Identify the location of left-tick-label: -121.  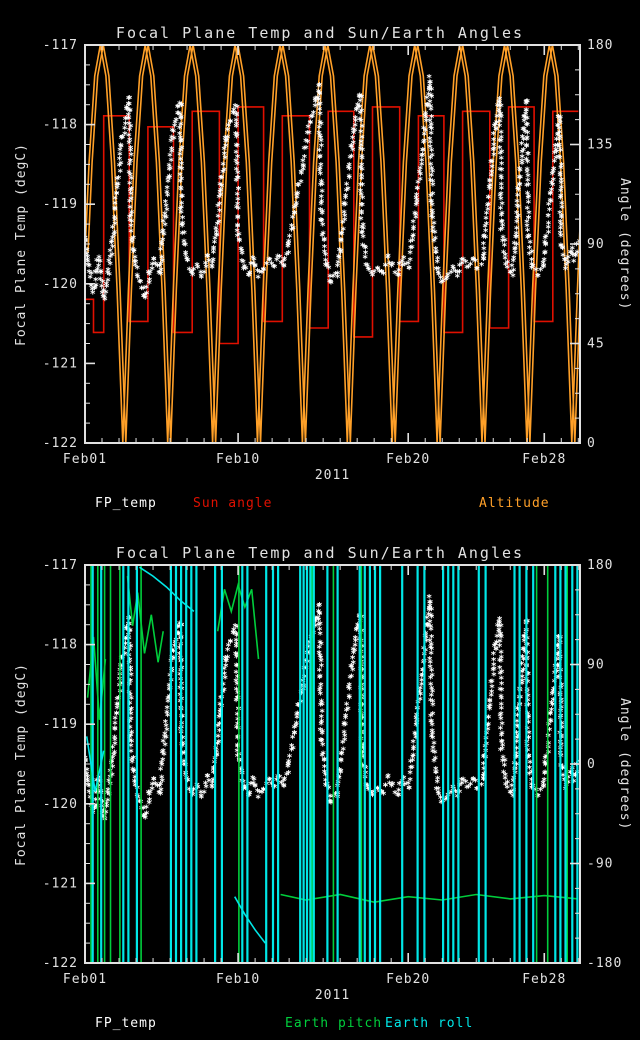
(60, 883).